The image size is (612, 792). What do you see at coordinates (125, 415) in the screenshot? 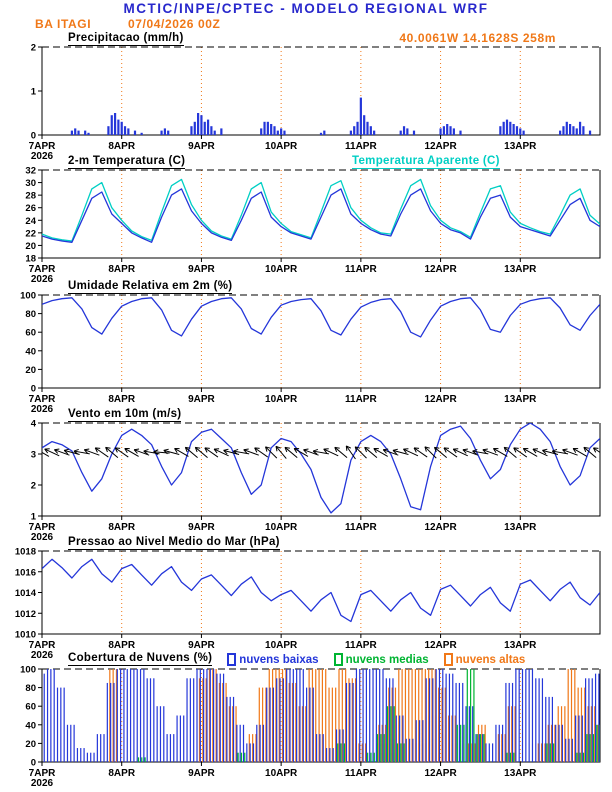
I see `panel-title-wind: Vento em 10m (m/s)` at bounding box center [125, 415].